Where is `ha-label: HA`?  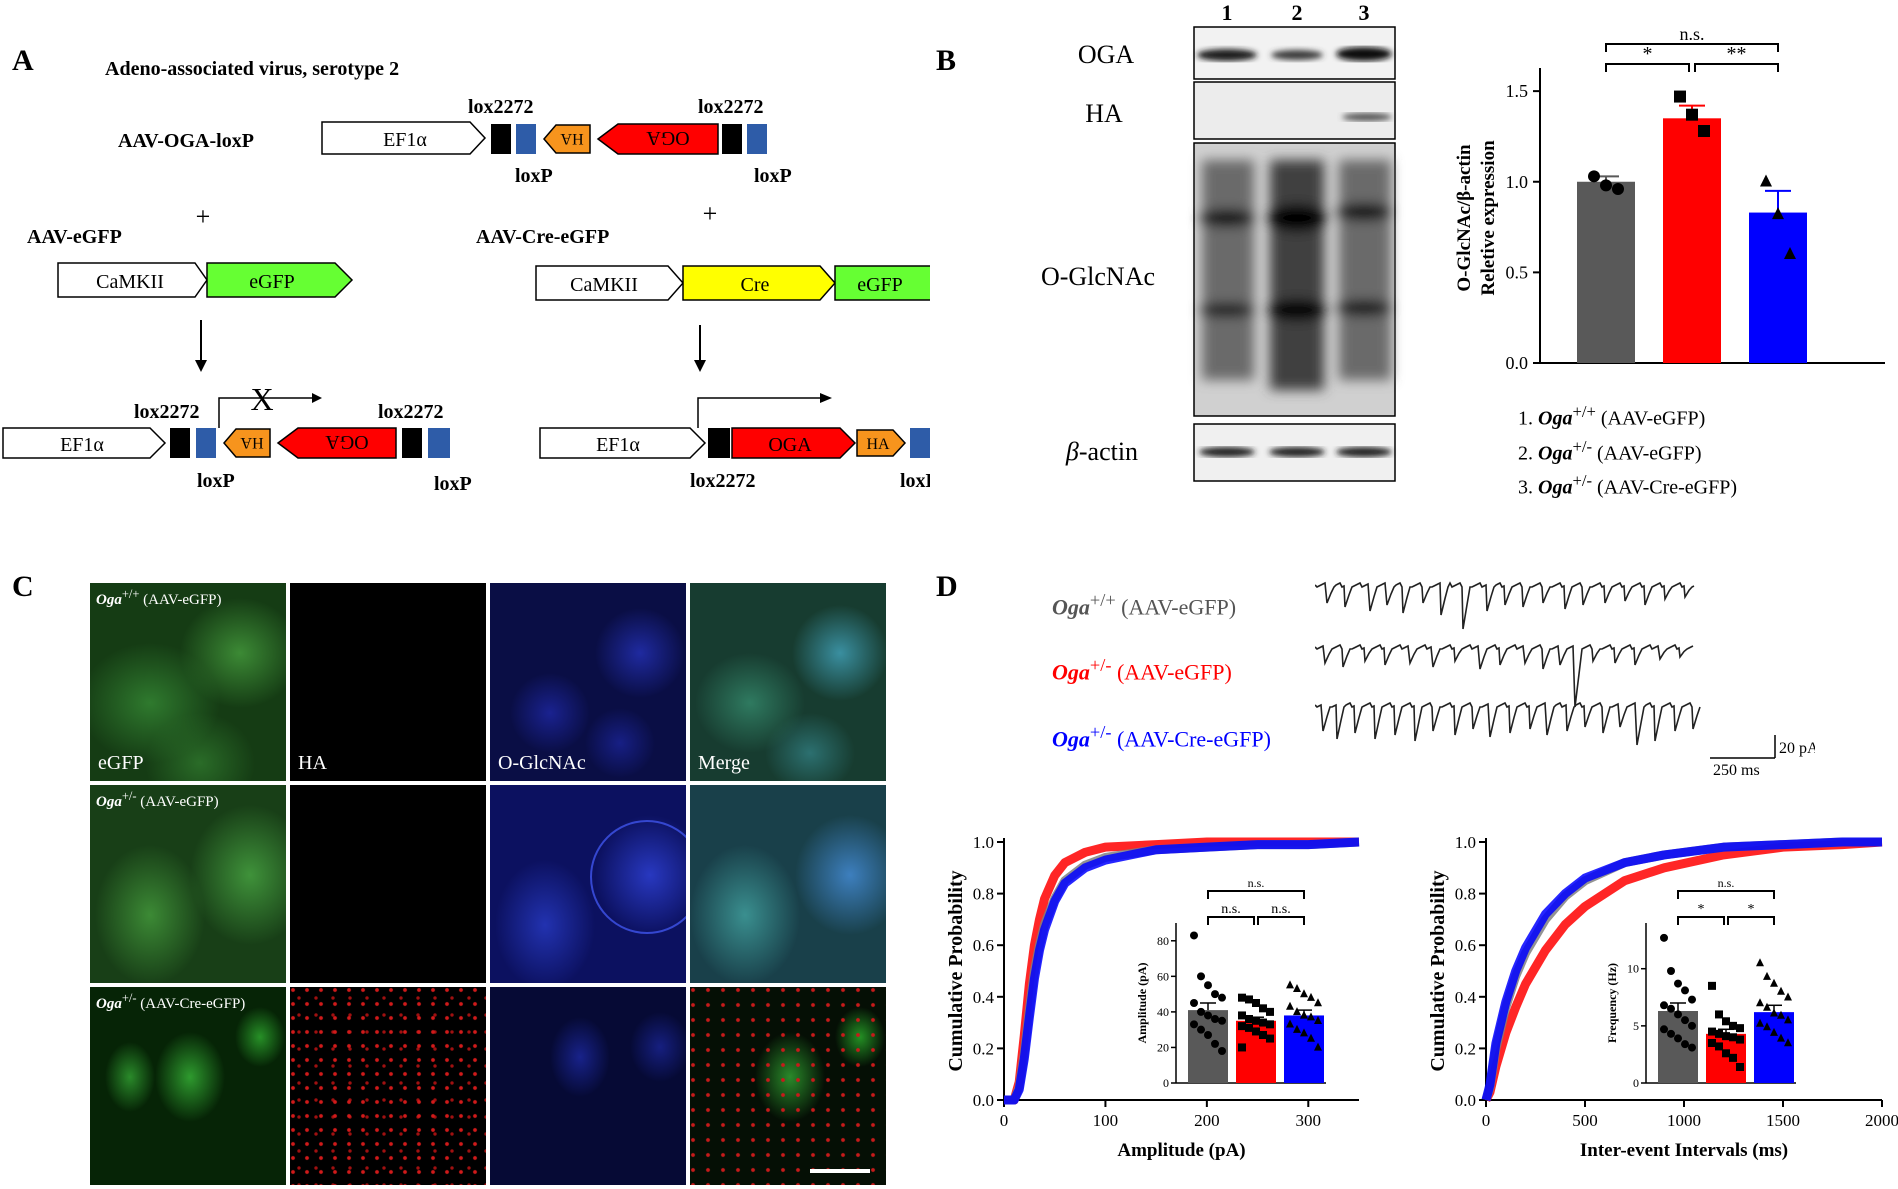
ha-label: HA is located at coordinates (878, 444).